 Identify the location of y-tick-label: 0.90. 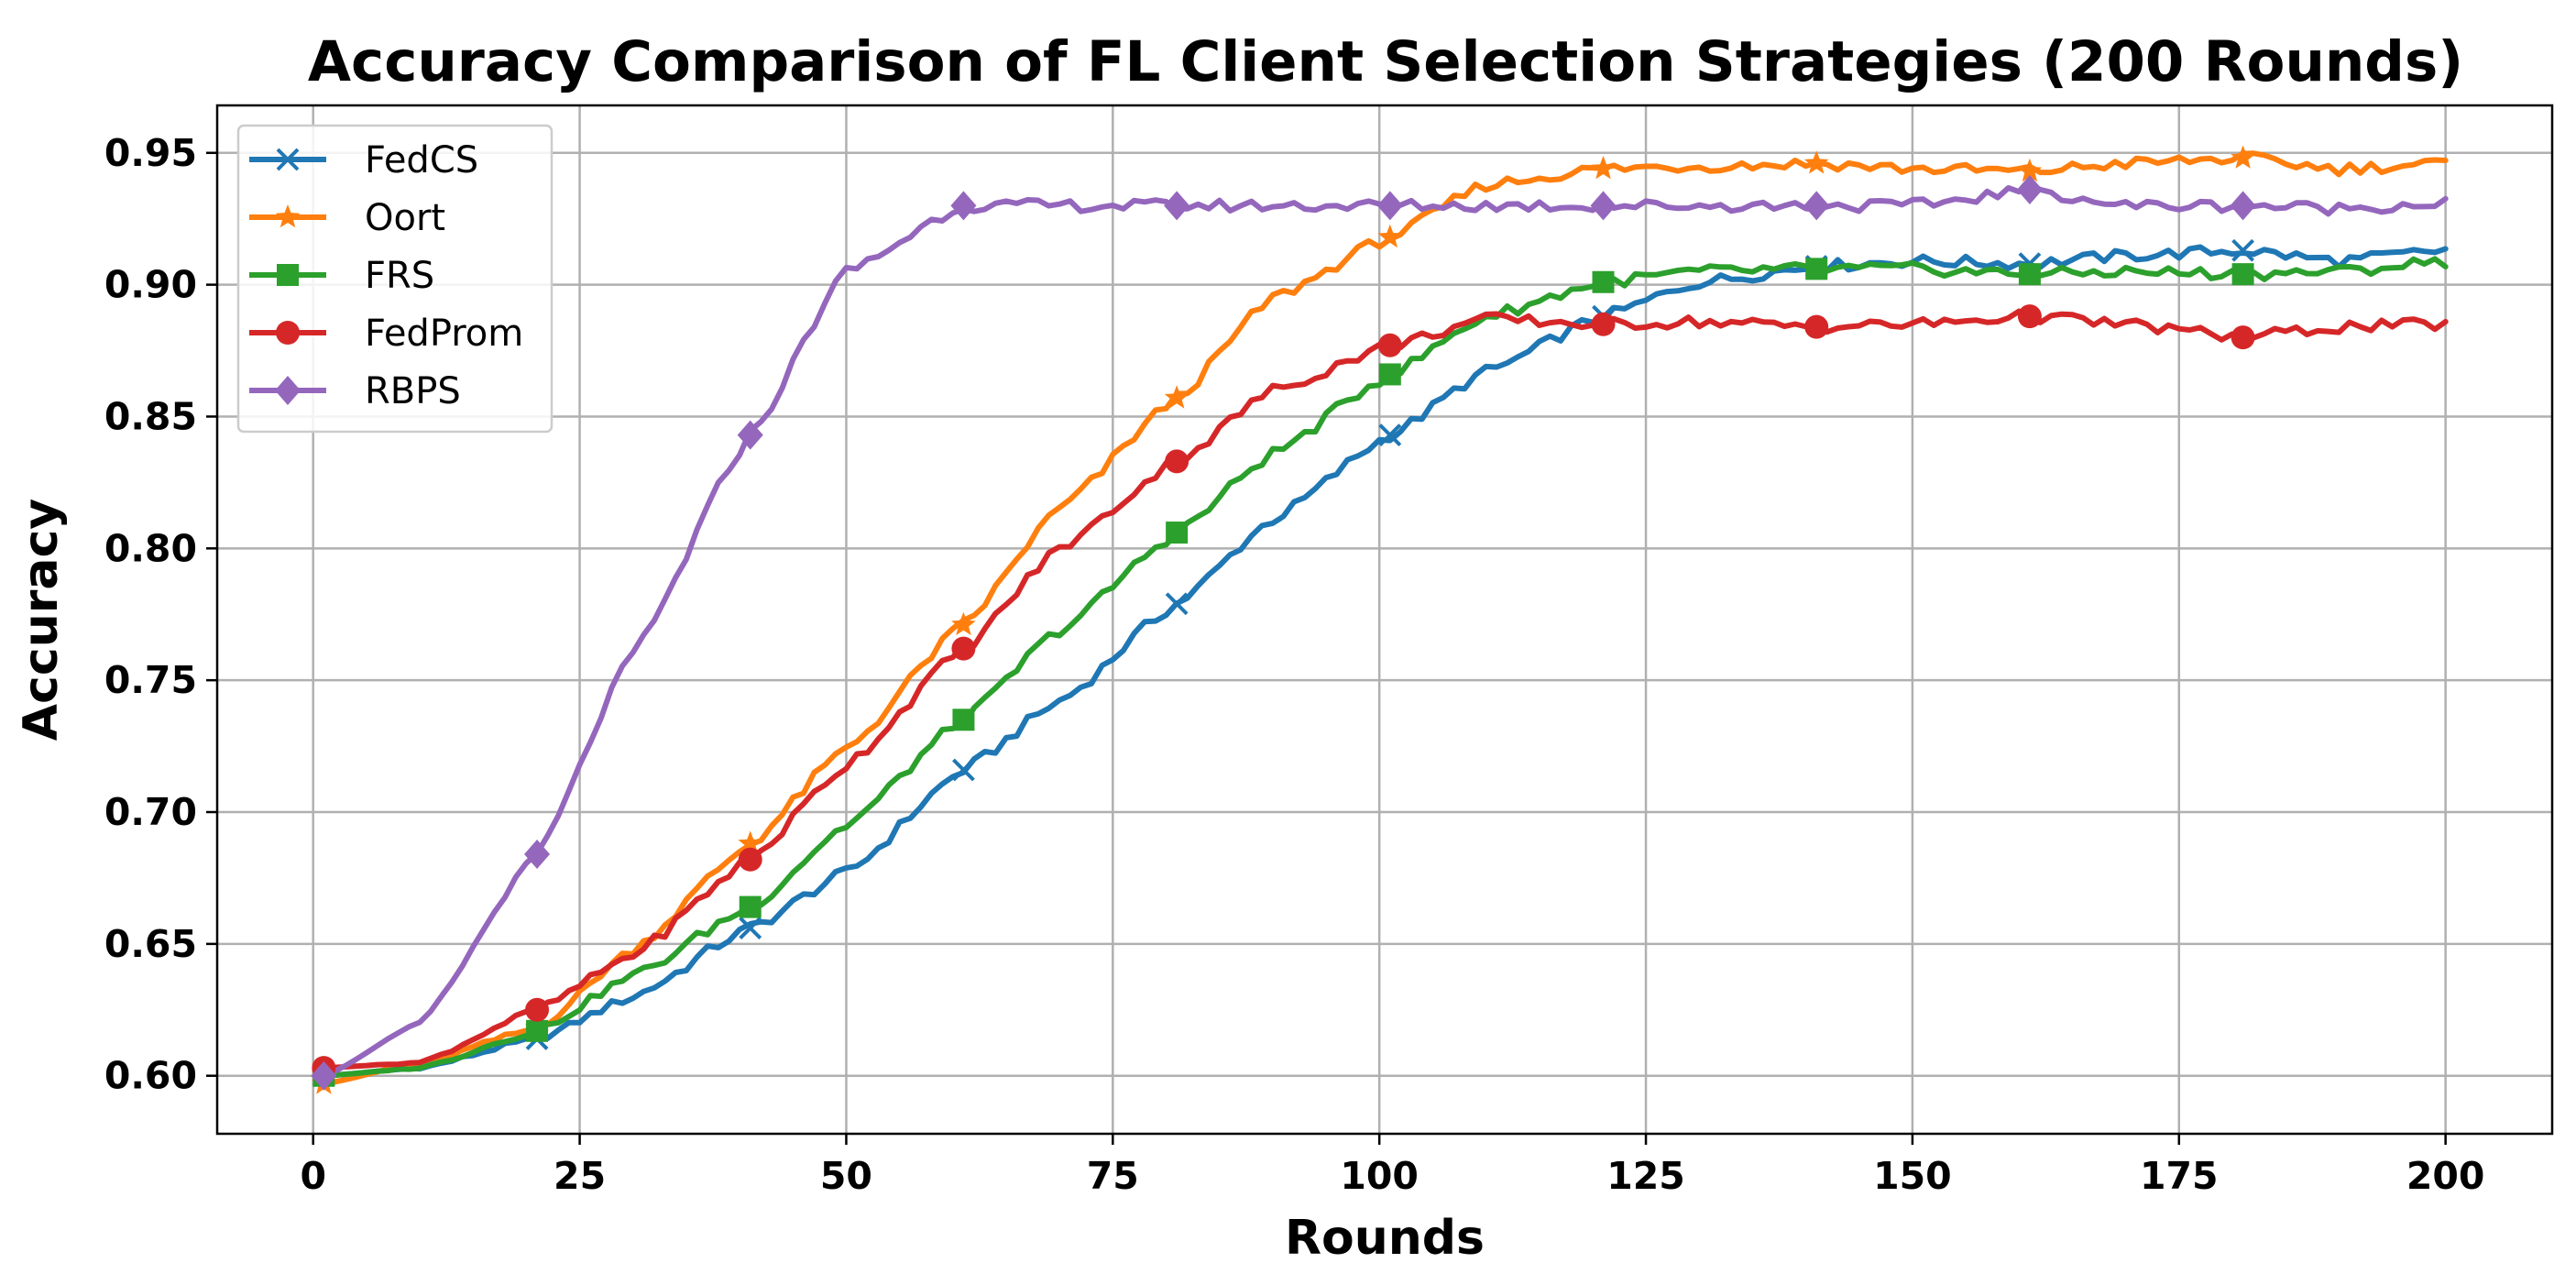
(150, 285).